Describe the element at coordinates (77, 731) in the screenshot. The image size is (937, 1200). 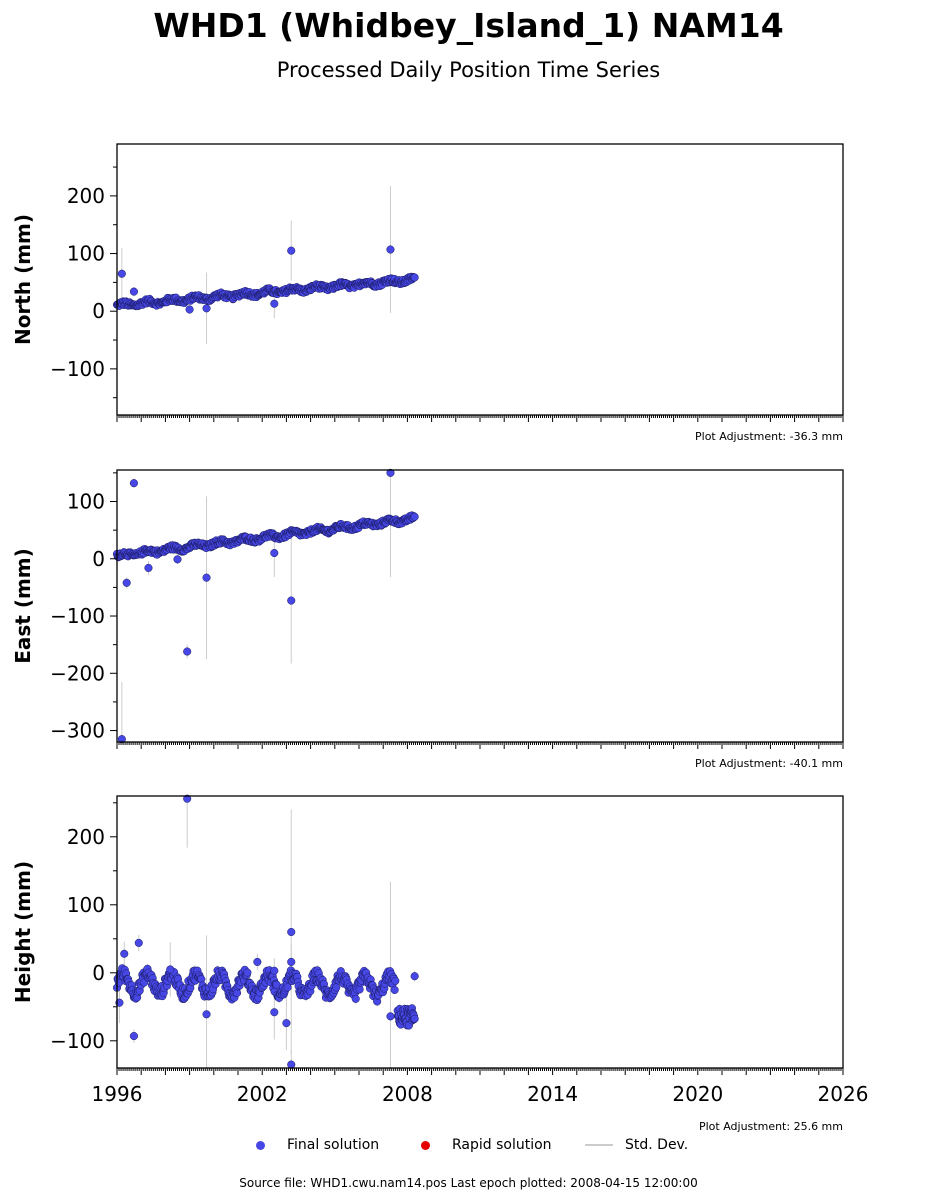
I see `y-tick-label: −300` at that location.